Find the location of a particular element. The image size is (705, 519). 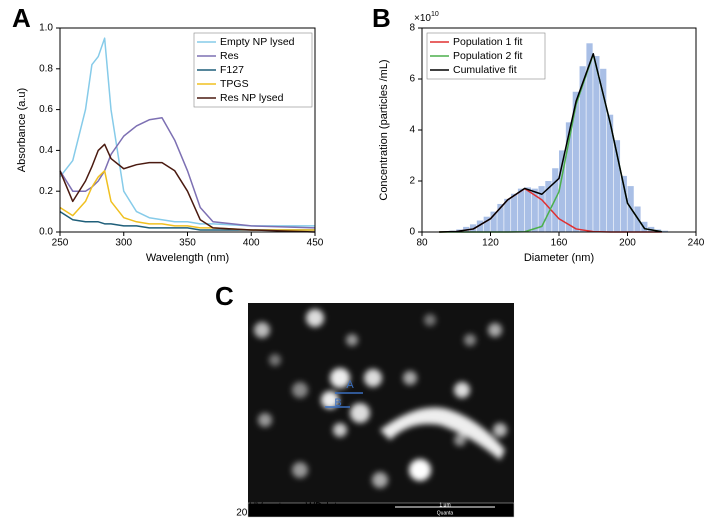

sem-instrument: Quanta is located at coordinates (445, 513).